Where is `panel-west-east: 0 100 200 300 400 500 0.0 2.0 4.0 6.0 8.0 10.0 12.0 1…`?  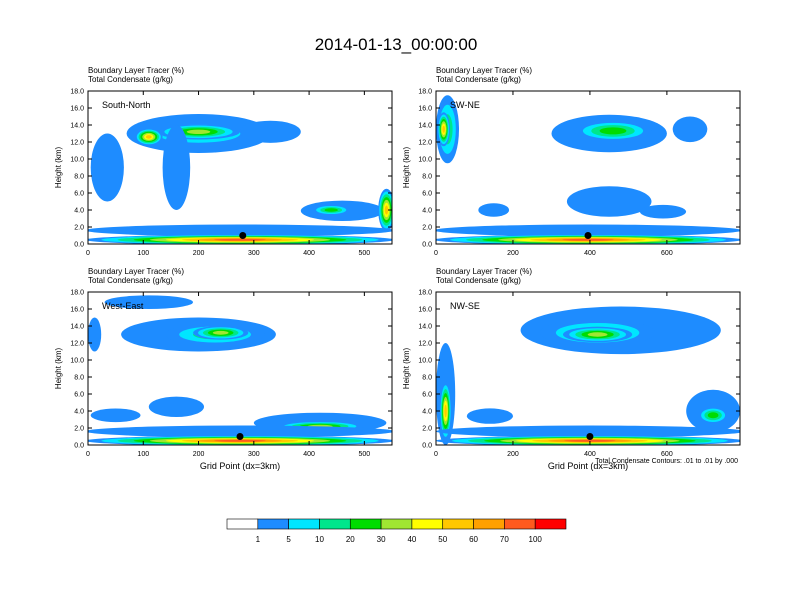 panel-west-east: 0 100 200 300 400 500 0.0 2.0 4.0 6.0 8.0 10.0 12.0 1… is located at coordinates (223, 369).